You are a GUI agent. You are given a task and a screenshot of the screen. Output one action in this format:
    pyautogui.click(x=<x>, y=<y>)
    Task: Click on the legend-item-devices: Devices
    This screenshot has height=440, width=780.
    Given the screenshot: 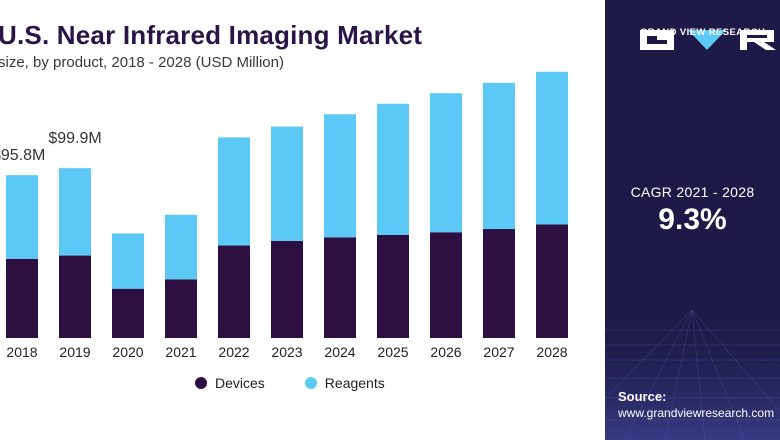 What is the action you would take?
    pyautogui.click(x=230, y=383)
    